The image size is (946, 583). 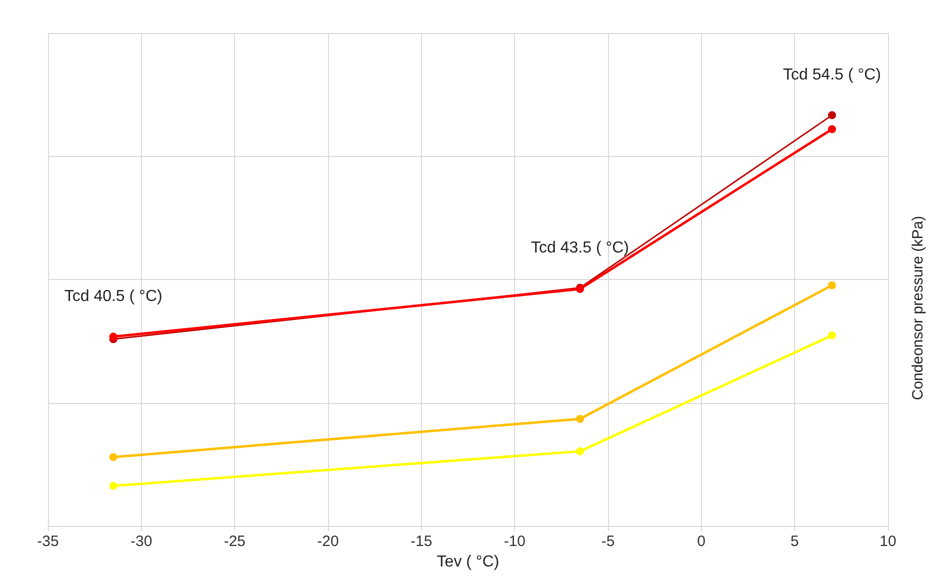 What do you see at coordinates (888, 541) in the screenshot?
I see `x-tick-label: 10` at bounding box center [888, 541].